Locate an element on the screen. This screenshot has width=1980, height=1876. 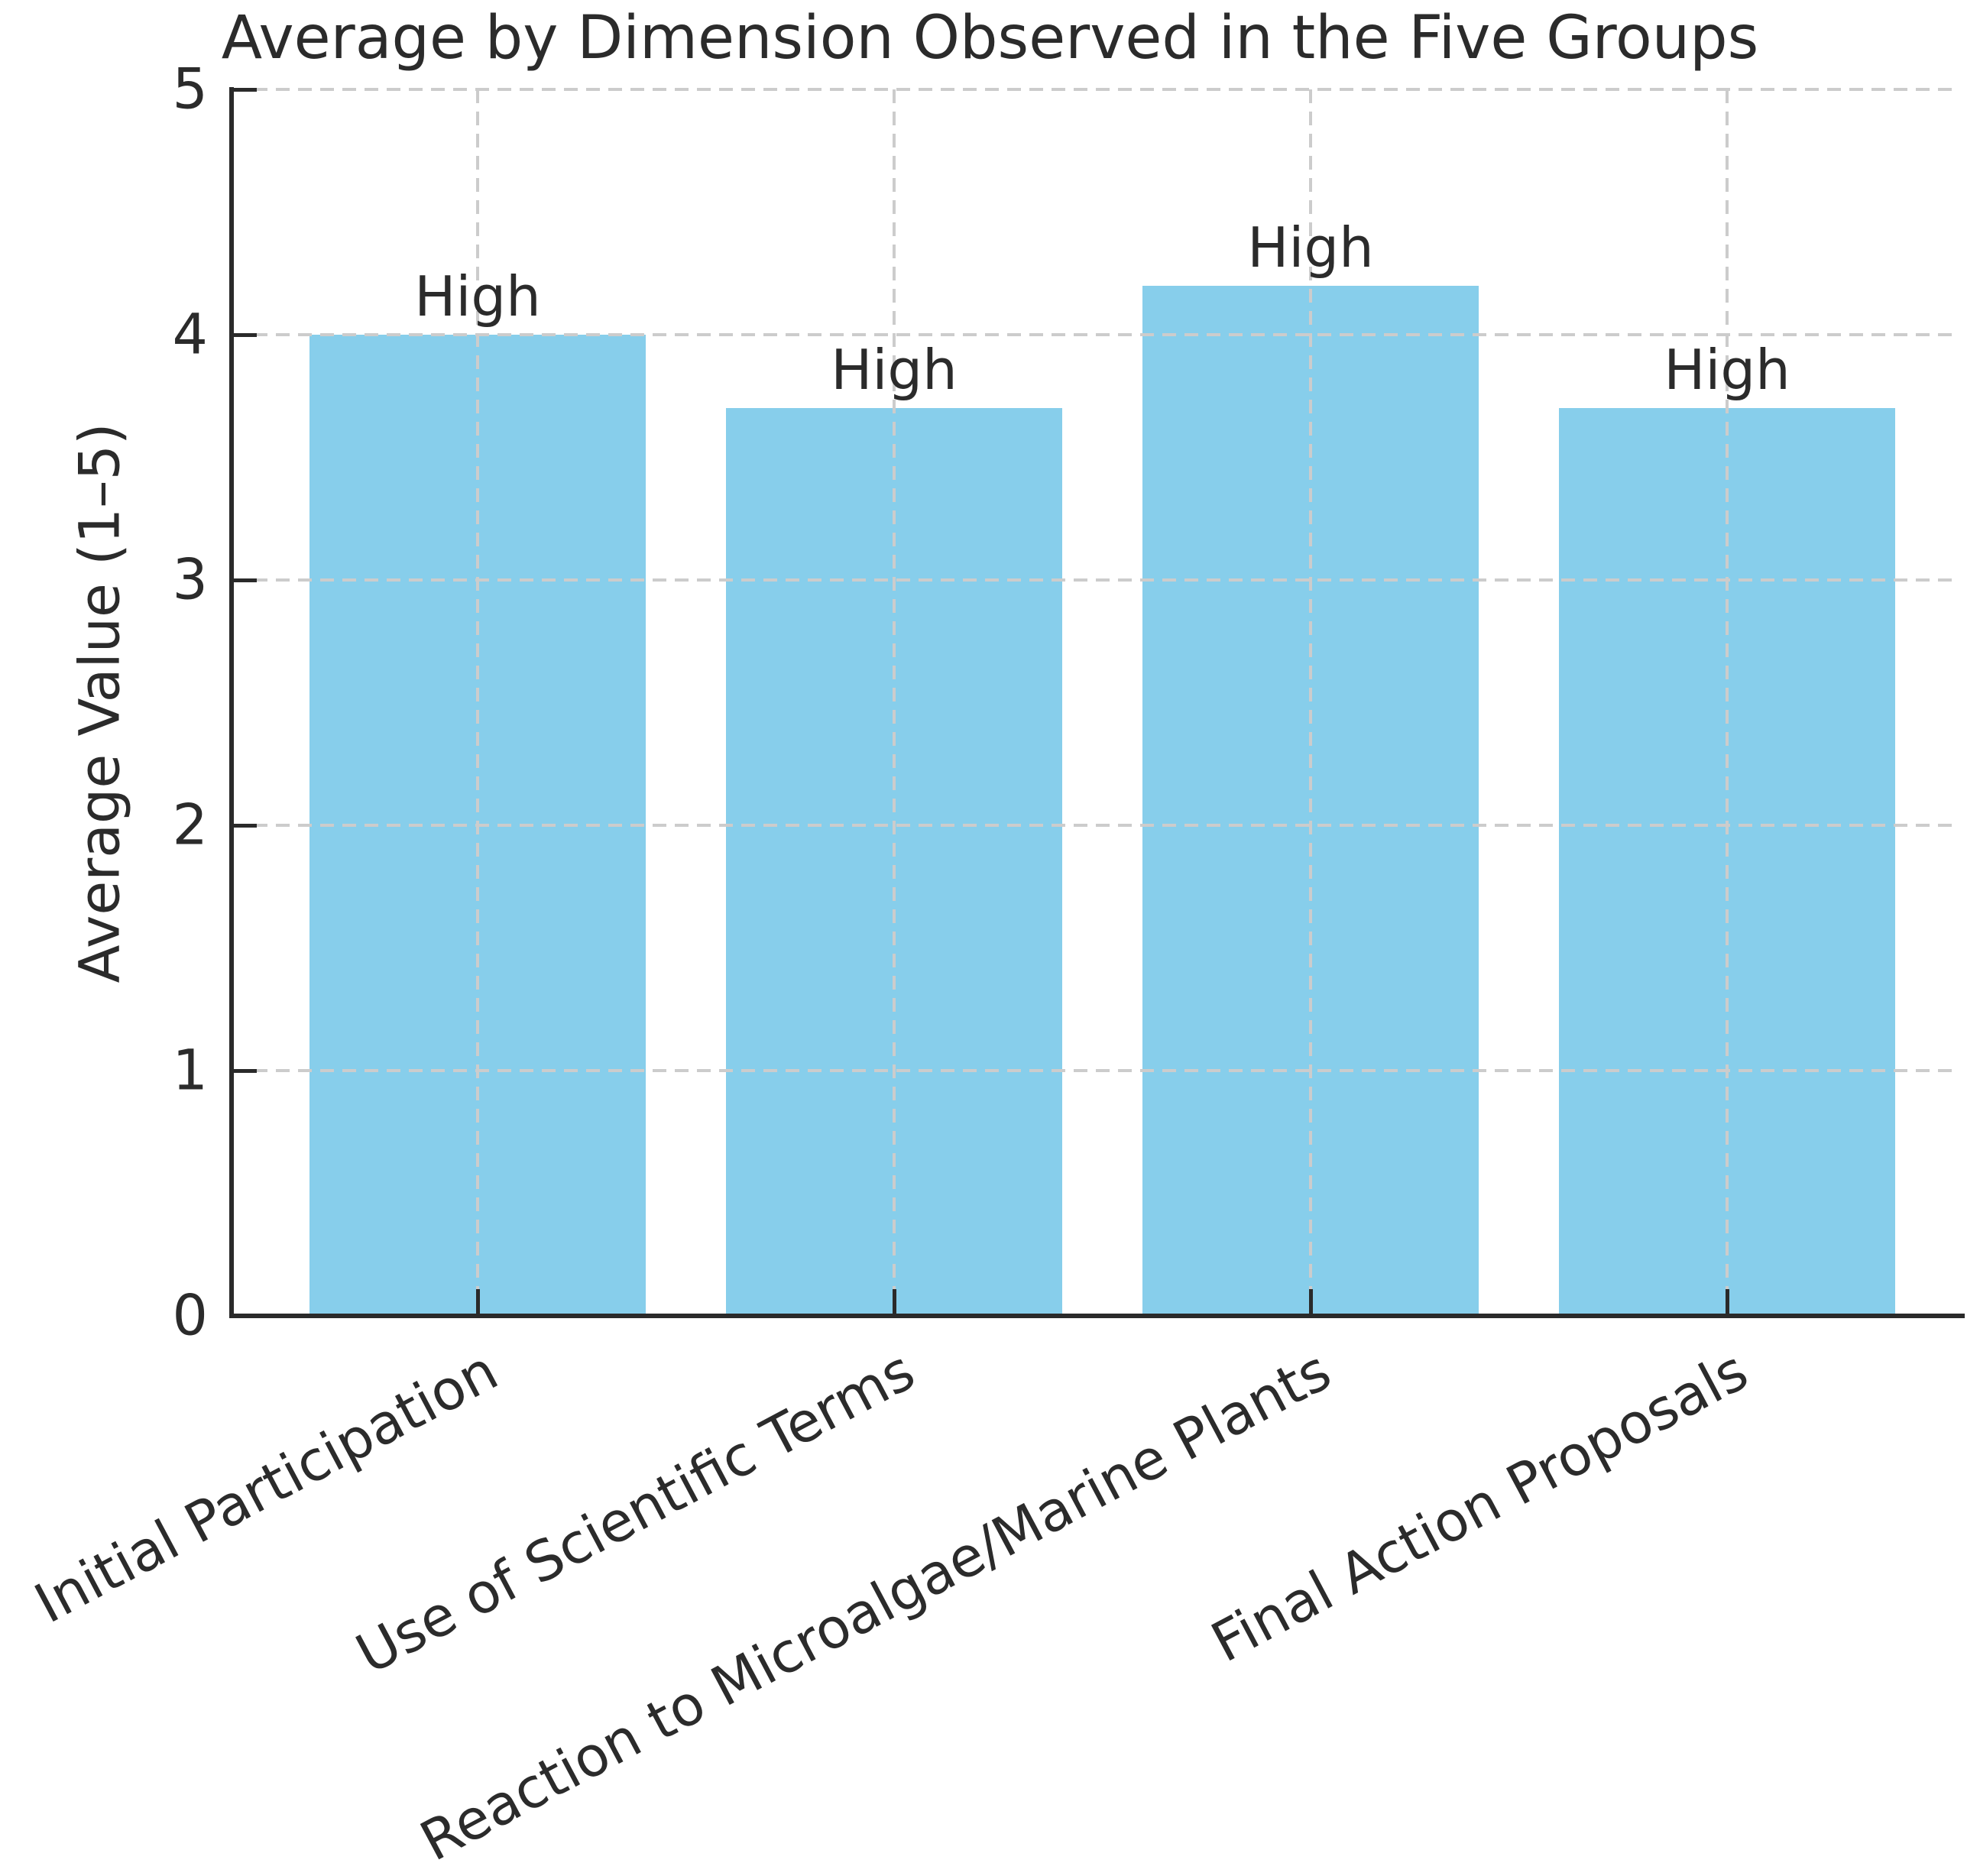
y-tick-label: 3 is located at coordinates (190, 580).